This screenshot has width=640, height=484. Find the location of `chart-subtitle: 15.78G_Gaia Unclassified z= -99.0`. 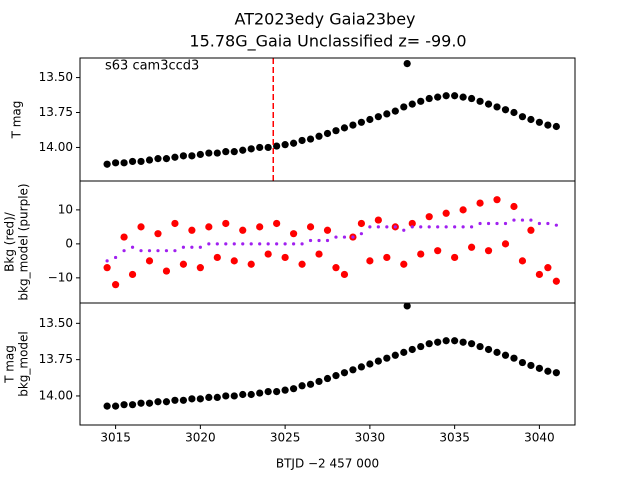

chart-subtitle: 15.78G_Gaia Unclassified z= -99.0 is located at coordinates (327, 42).